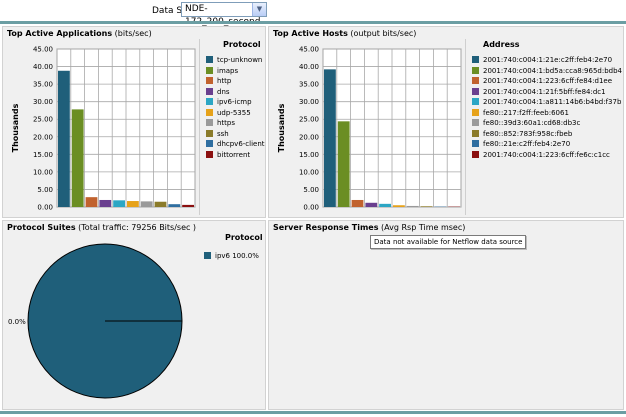  What do you see at coordinates (45, 190) in the screenshot?
I see `apps-ytick-label: 5.00` at bounding box center [45, 190].